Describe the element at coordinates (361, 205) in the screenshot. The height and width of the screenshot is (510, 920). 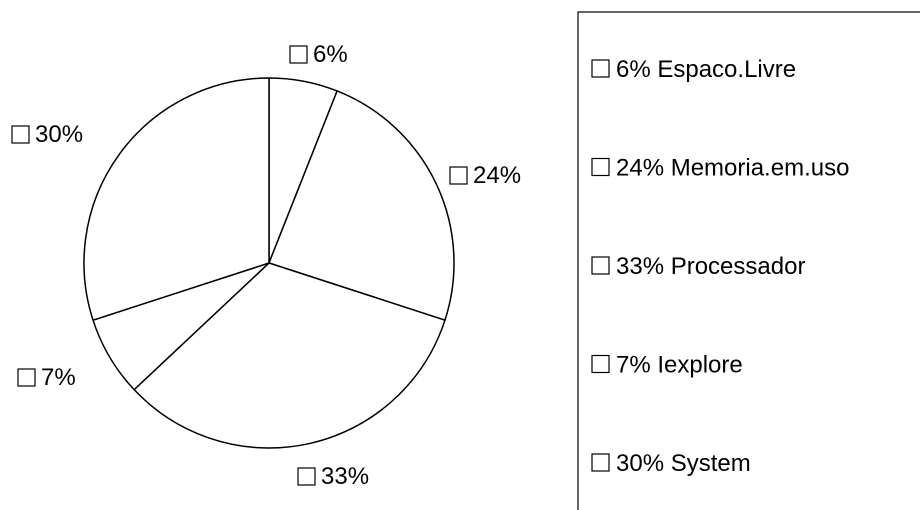
I see `pie-slice-memoria-em-uso` at that location.